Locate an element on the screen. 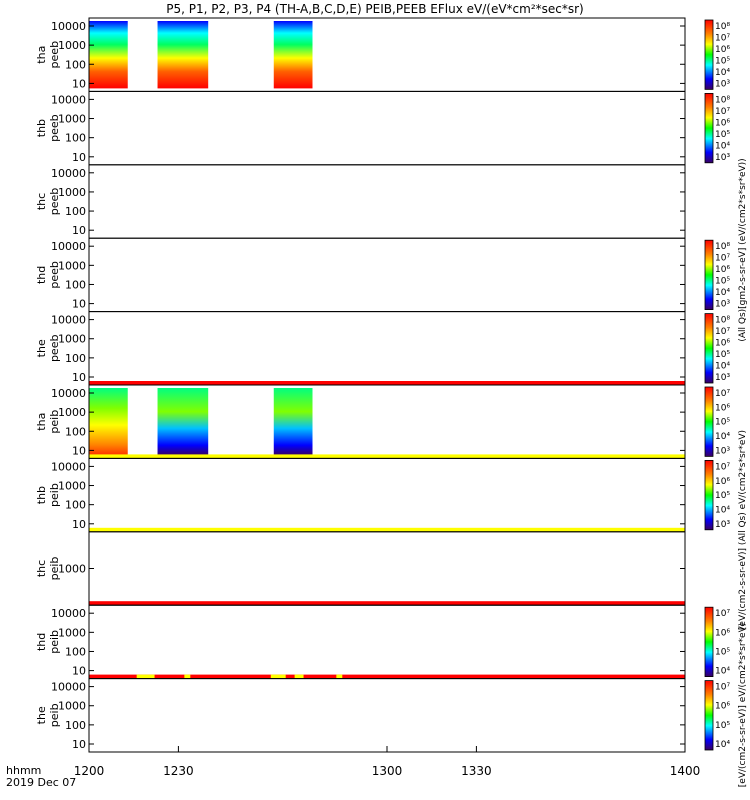 Image resolution: width=750 pixels, height=800 pixels. panel-thb-peib: 10000 1000 100 10 thb peib 10⁷ 10⁶ 10⁵ 10⁴ 10³ is located at coordinates (382, 495).